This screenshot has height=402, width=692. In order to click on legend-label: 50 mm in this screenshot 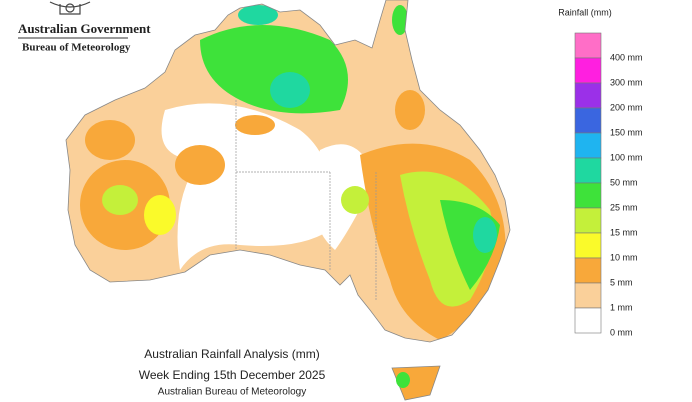, I will do `click(624, 182)`.